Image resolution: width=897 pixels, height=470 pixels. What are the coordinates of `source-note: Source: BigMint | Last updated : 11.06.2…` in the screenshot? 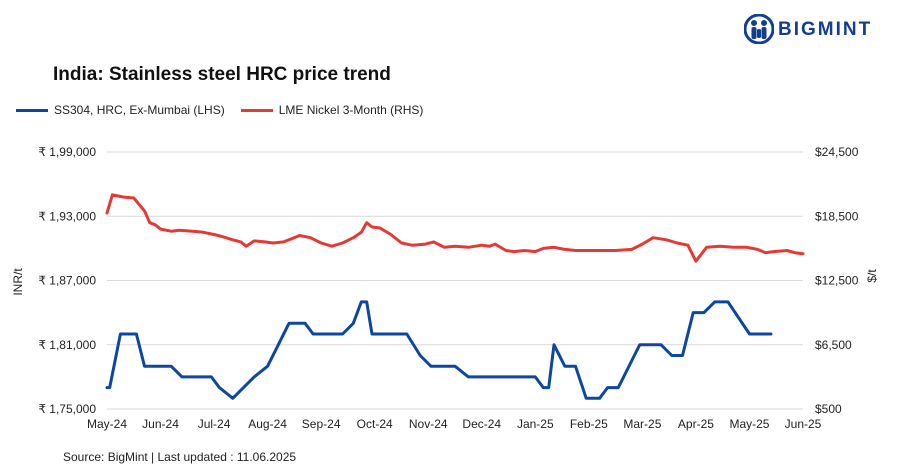 It's located at (179, 457).